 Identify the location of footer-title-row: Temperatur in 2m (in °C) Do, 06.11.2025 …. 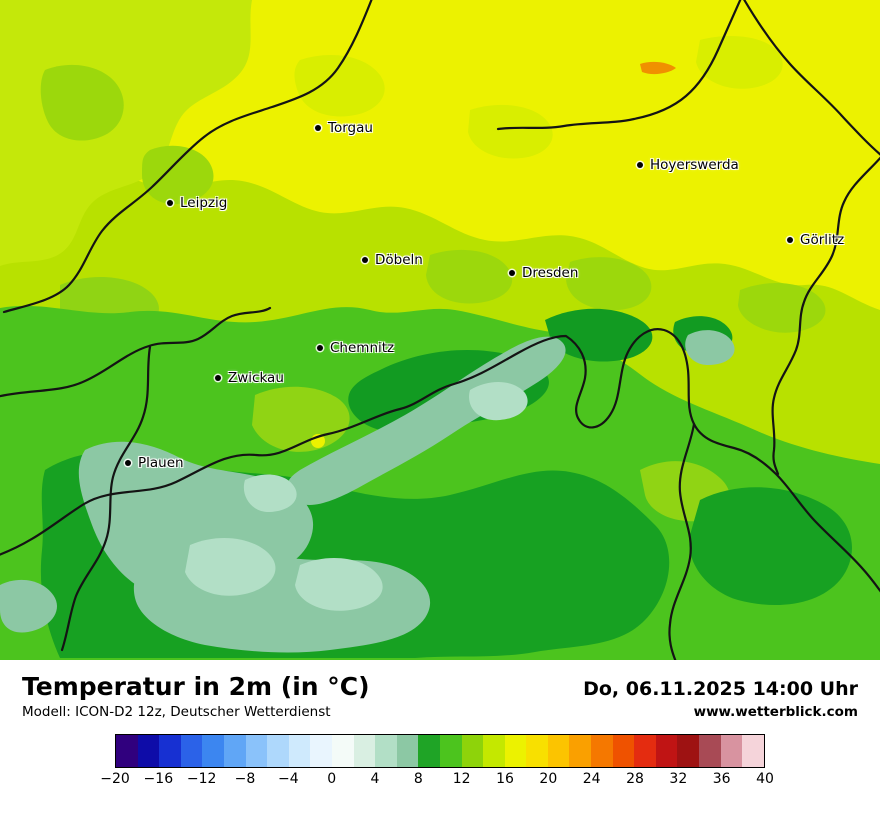
(440, 680).